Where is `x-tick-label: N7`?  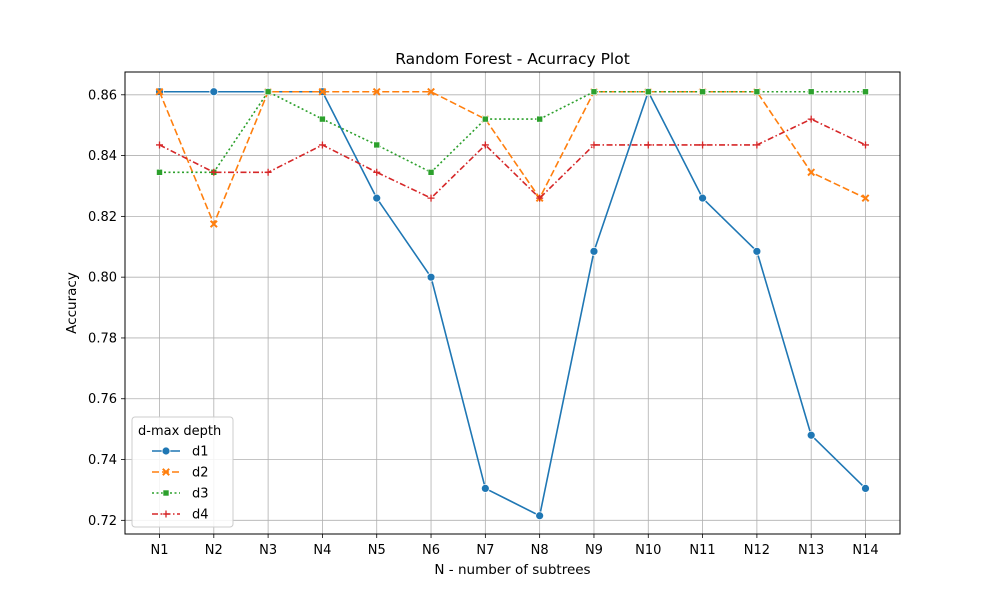 x-tick-label: N7 is located at coordinates (485, 550).